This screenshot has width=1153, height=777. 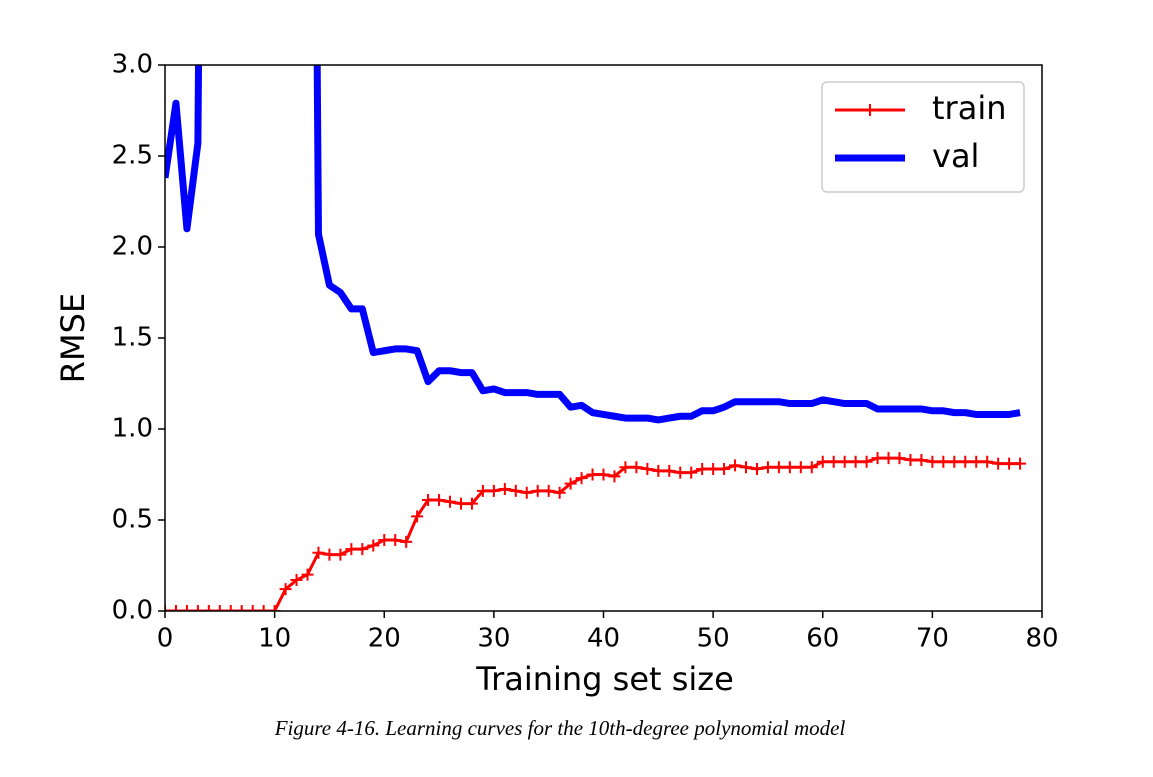 I want to click on y-tick-label: 2.0, so click(x=132, y=247).